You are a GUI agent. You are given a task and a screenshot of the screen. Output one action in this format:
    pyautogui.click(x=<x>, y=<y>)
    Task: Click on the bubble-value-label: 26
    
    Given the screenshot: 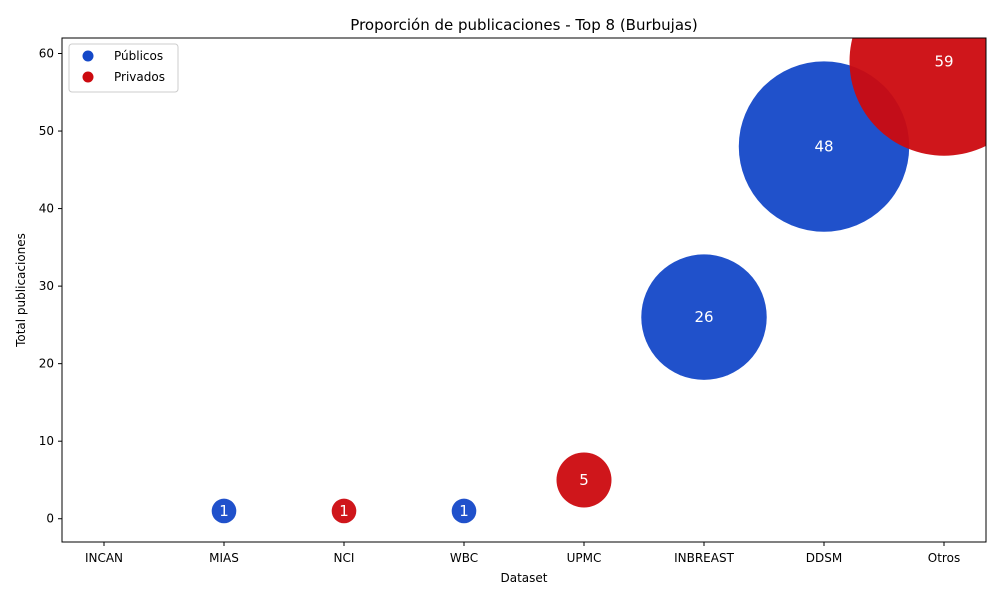 What is the action you would take?
    pyautogui.click(x=703, y=317)
    